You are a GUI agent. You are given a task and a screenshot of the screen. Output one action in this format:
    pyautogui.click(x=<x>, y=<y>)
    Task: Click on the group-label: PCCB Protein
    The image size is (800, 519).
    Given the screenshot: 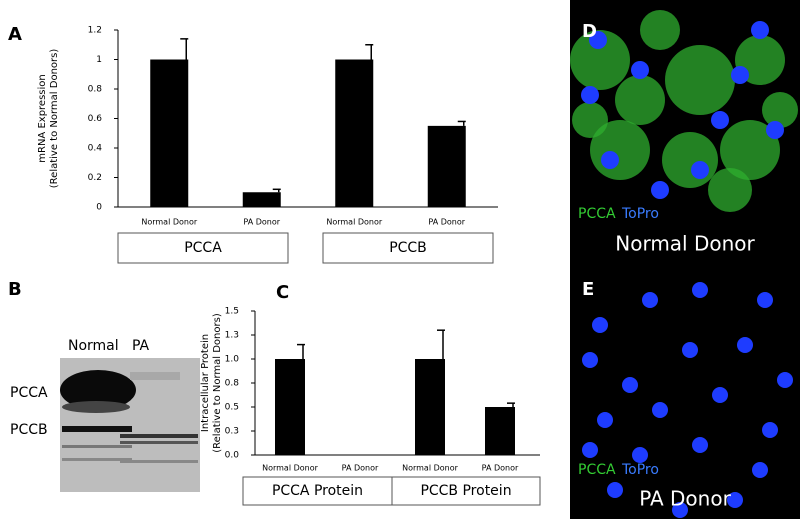 What is the action you would take?
    pyautogui.click(x=465, y=491)
    